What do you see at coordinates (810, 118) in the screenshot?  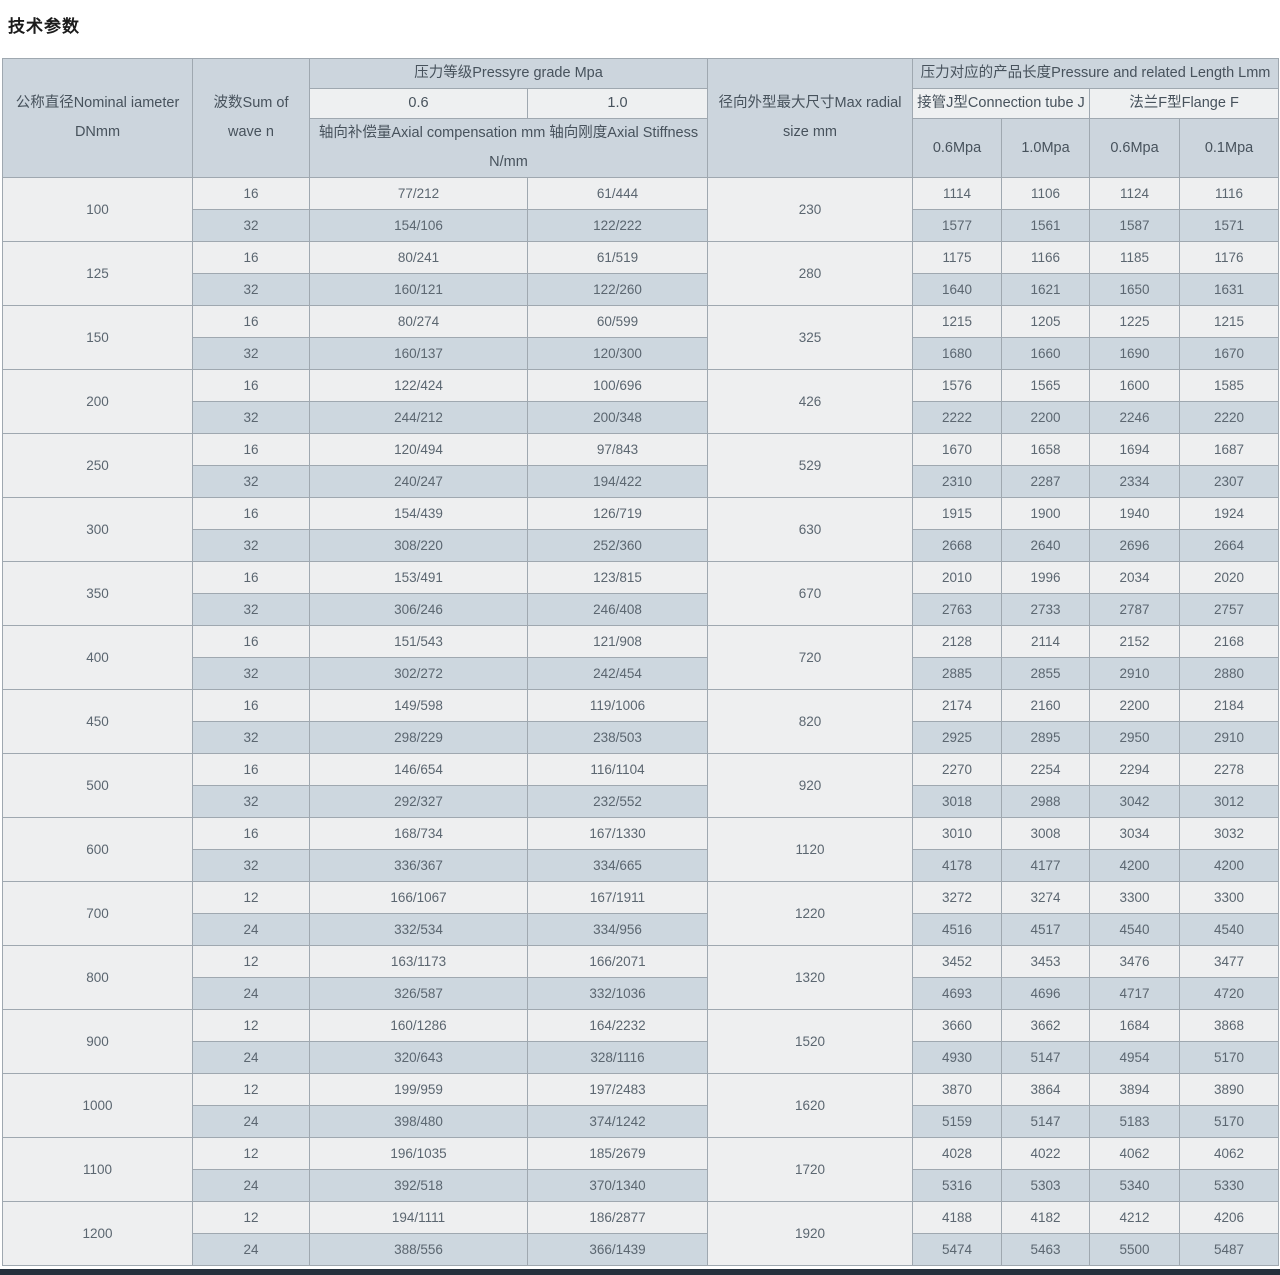 I see `header-max-radial-size: 径向外型最大尺寸Max radial size mm` at bounding box center [810, 118].